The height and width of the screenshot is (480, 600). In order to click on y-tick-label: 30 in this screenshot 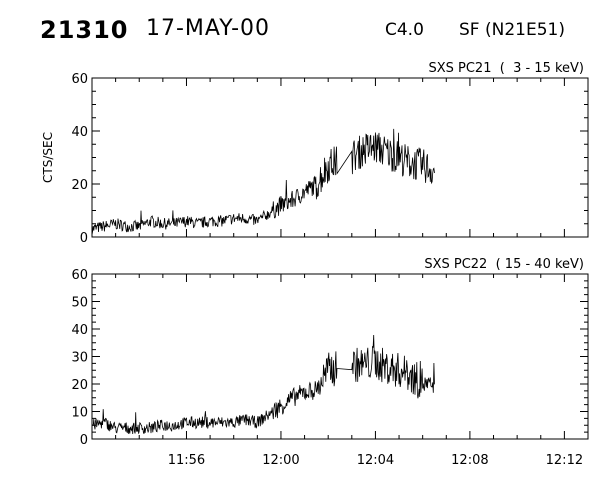, I will do `click(79, 358)`.